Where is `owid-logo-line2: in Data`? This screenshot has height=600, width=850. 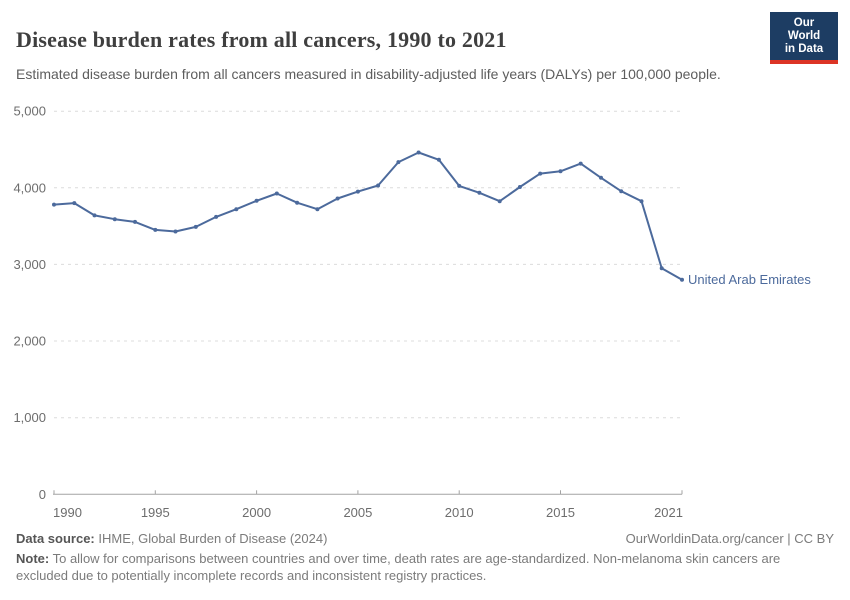 owid-logo-line2: in Data is located at coordinates (804, 49).